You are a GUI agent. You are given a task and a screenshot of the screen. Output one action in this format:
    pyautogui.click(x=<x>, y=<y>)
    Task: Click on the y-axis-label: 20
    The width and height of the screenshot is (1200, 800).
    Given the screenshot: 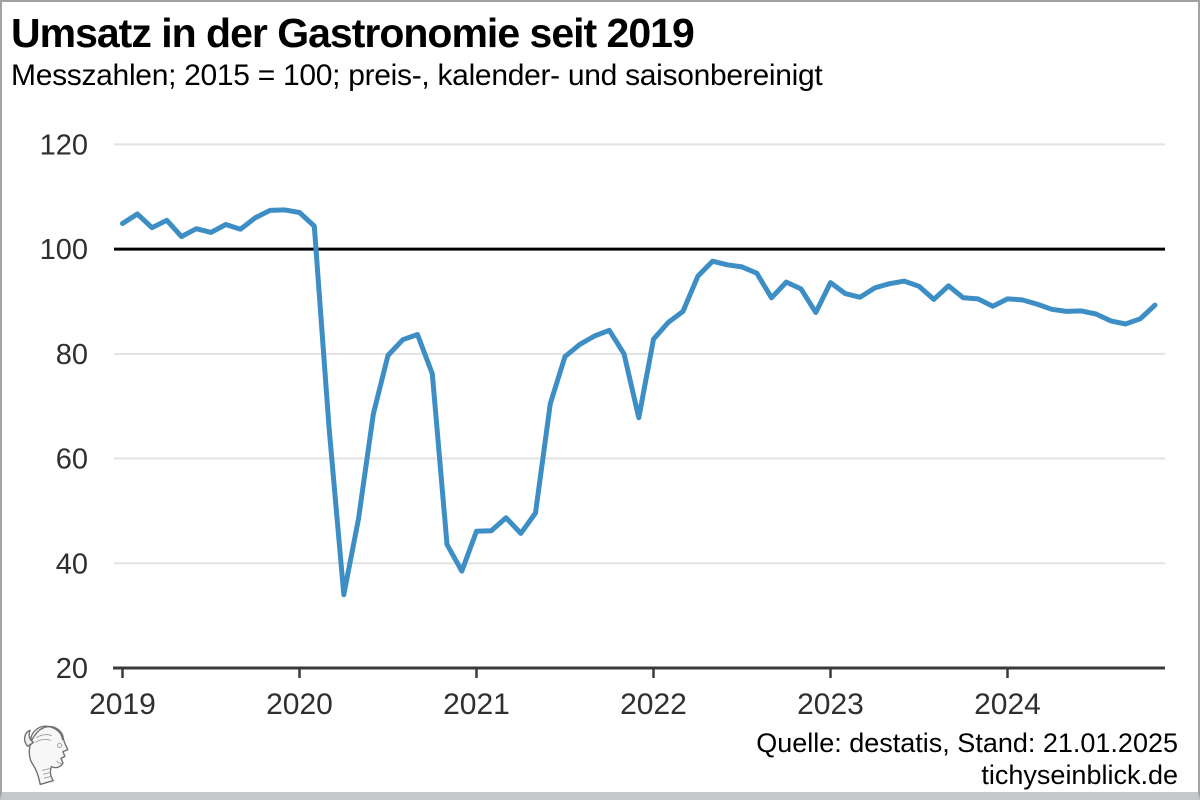 What is the action you would take?
    pyautogui.click(x=72, y=669)
    